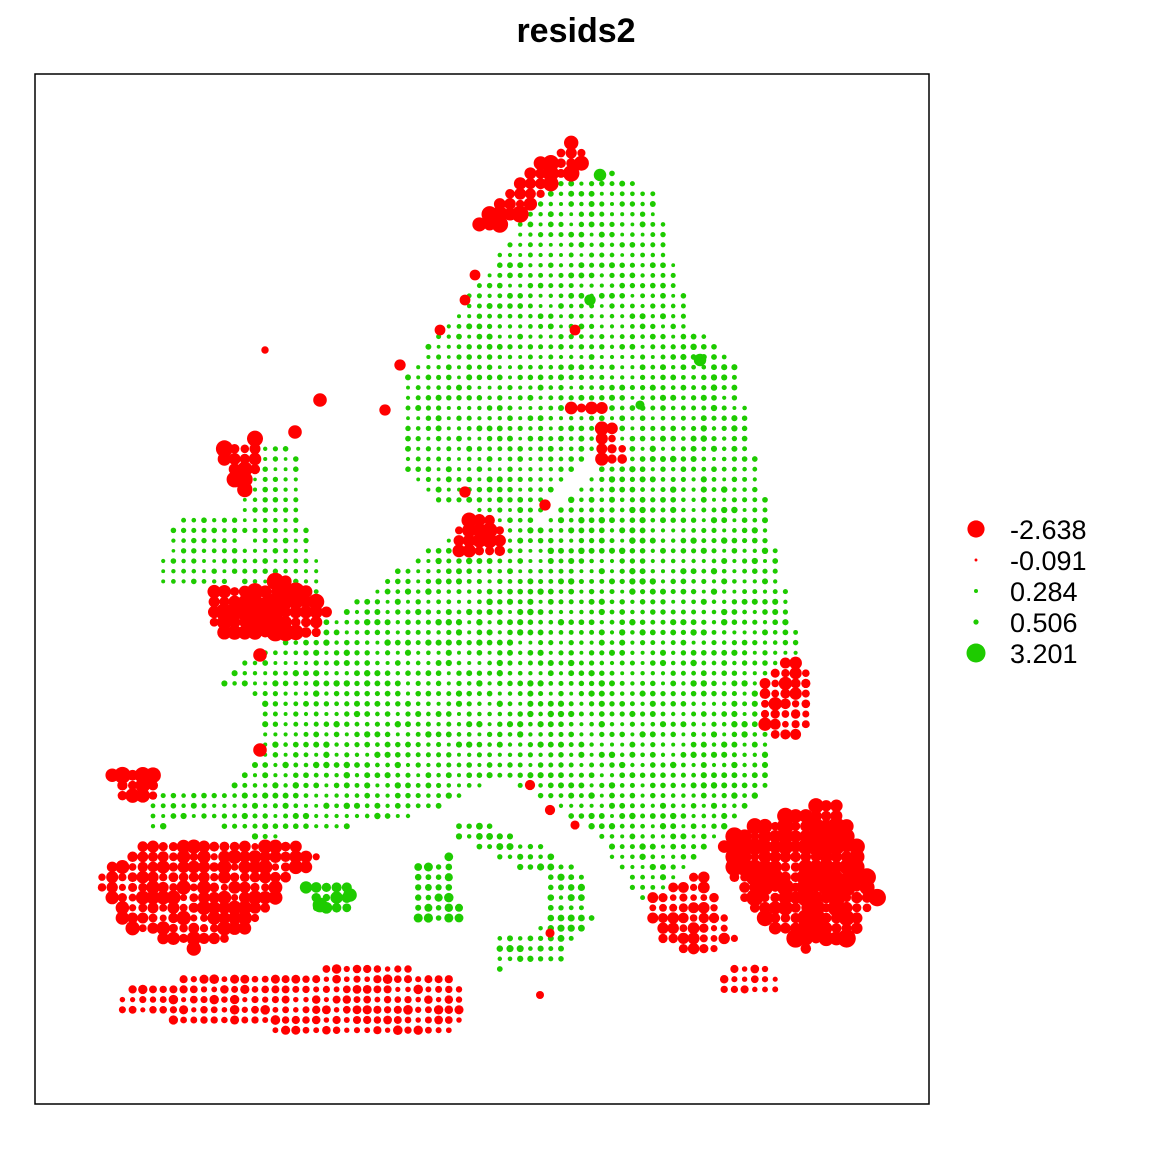 The height and width of the screenshot is (1152, 1152). Describe the element at coordinates (775, 979) in the screenshot. I see `residual-point-cyprus-levant` at that location.